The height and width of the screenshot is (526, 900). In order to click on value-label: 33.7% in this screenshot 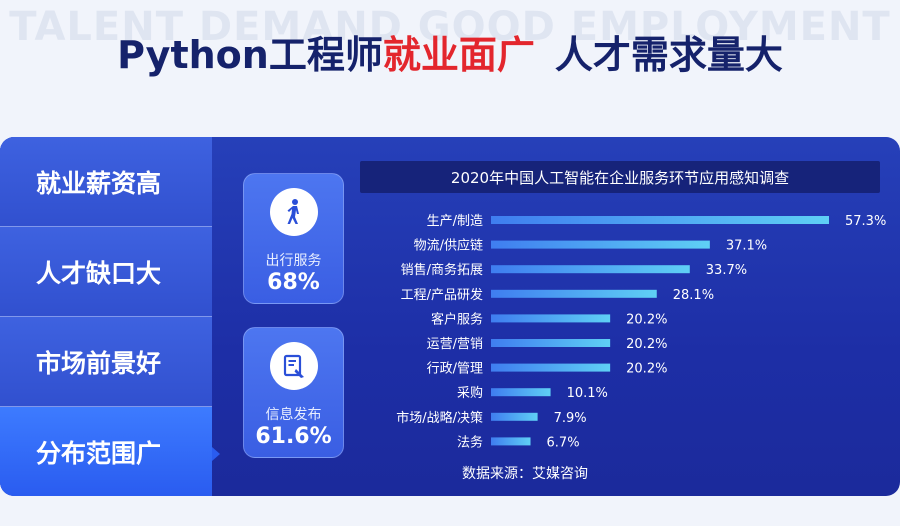, I will do `click(726, 270)`.